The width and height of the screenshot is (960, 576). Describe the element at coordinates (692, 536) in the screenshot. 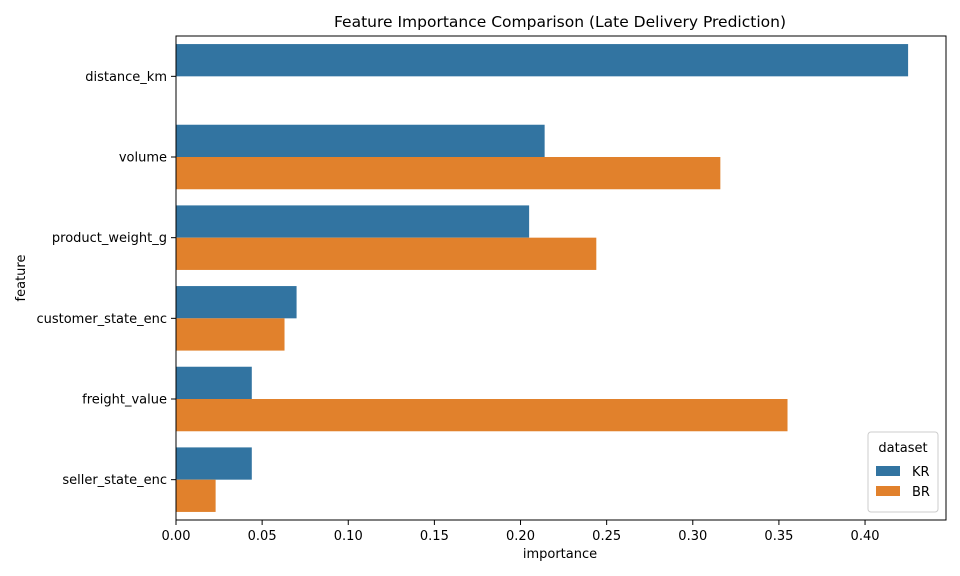

I see `x-tick-label: 0.30` at that location.